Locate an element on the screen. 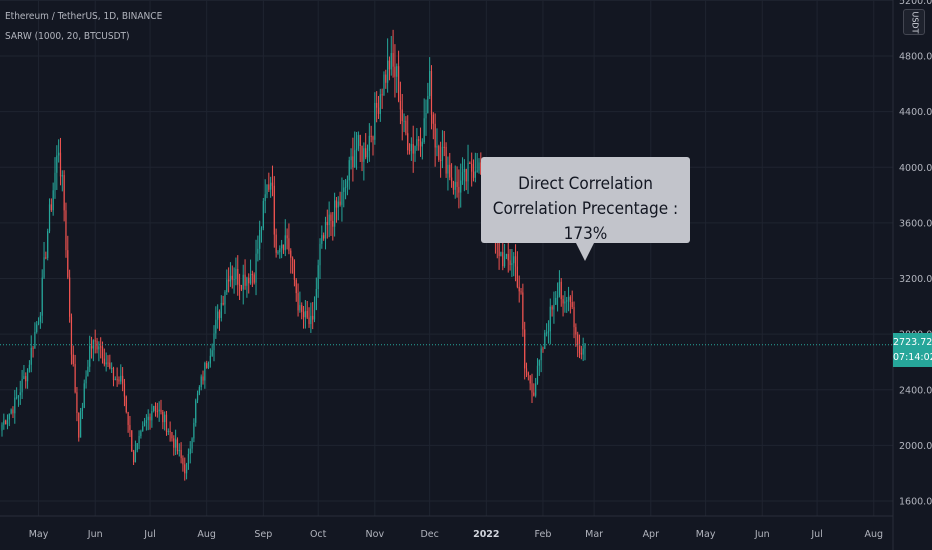 This screenshot has width=932, height=550. currency-button: USDT is located at coordinates (914, 22).